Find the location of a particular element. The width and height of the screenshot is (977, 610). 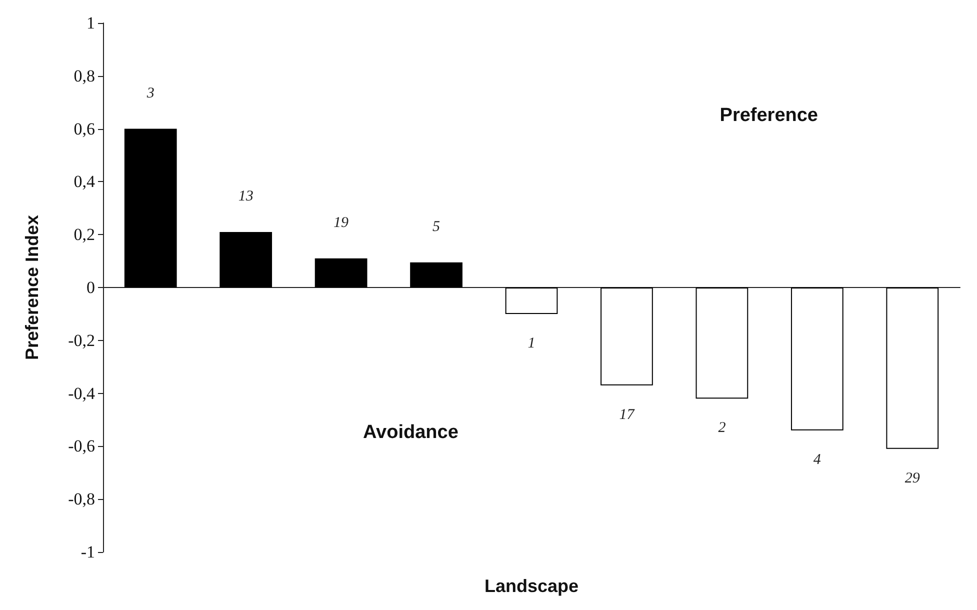

x-tick-label: 5 is located at coordinates (436, 226).